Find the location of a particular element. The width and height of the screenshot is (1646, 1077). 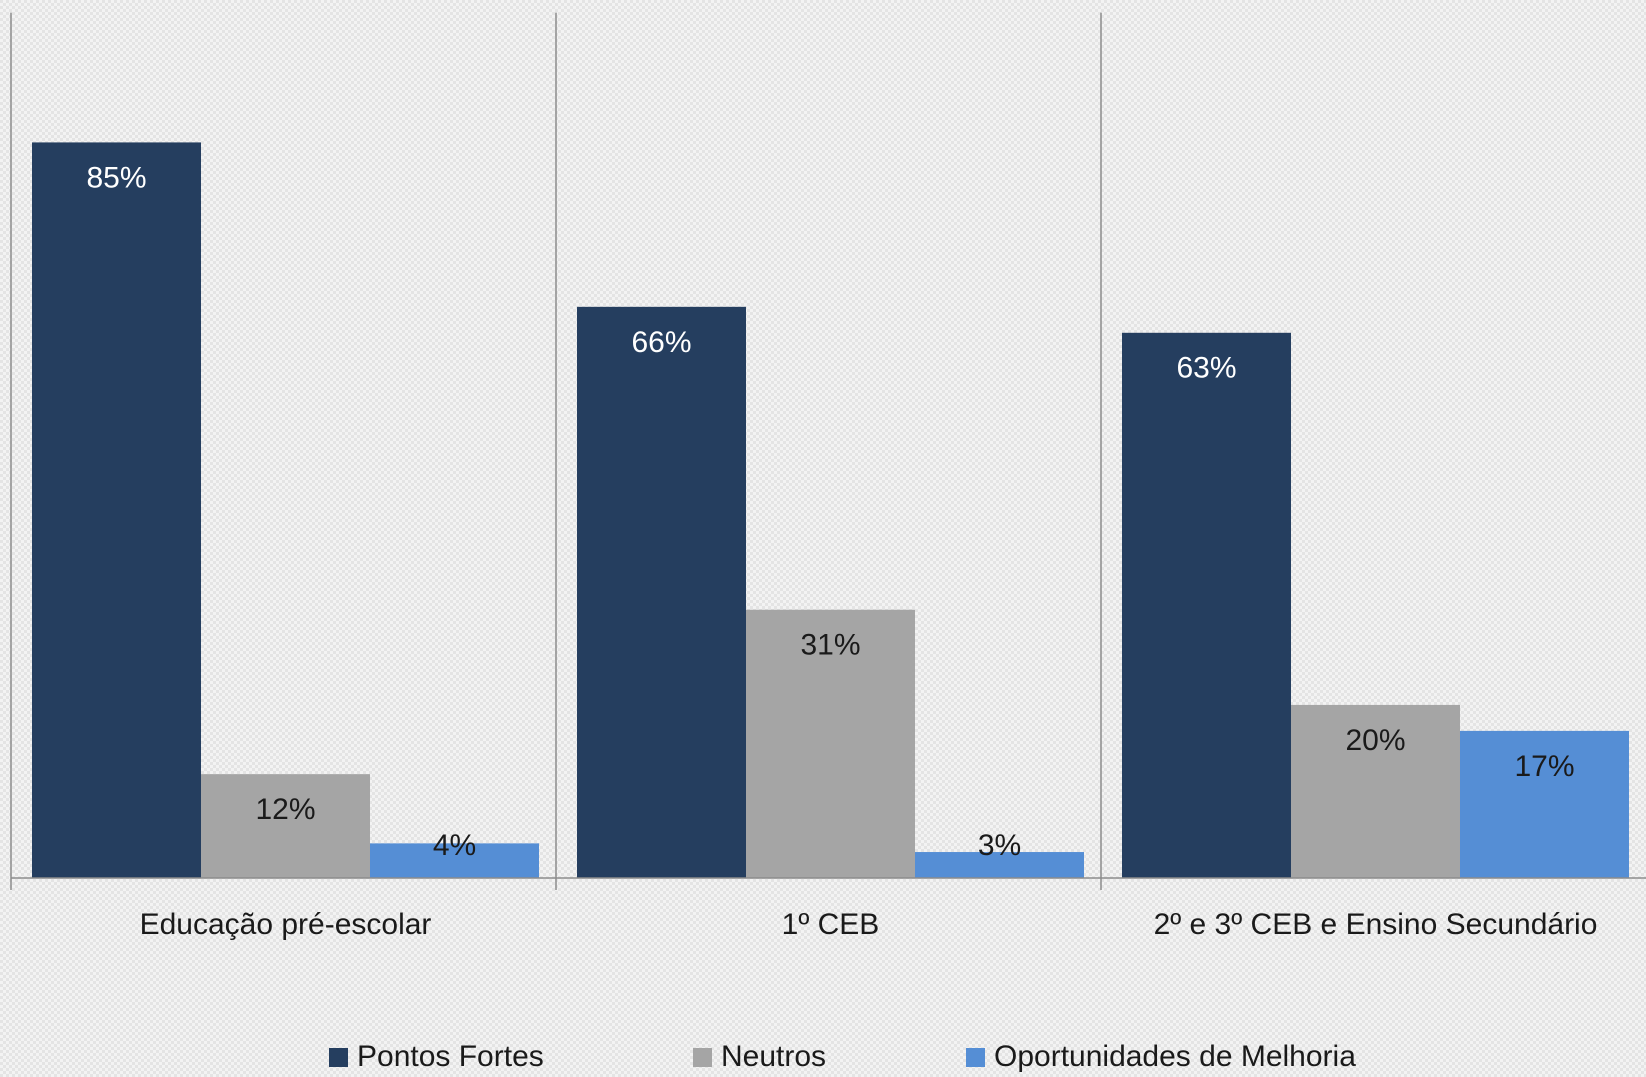

legend-label: Oportunidades de Melhoria is located at coordinates (1175, 1056).